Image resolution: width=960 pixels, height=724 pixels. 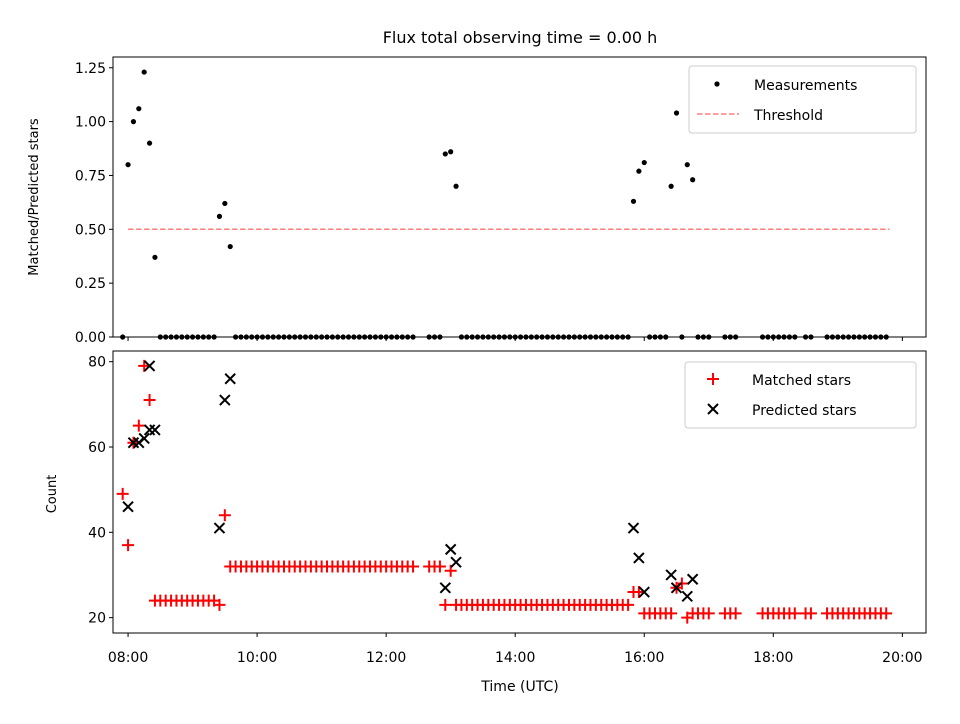 What do you see at coordinates (90, 230) in the screenshot?
I see `top-y-tick-label: 0.50` at bounding box center [90, 230].